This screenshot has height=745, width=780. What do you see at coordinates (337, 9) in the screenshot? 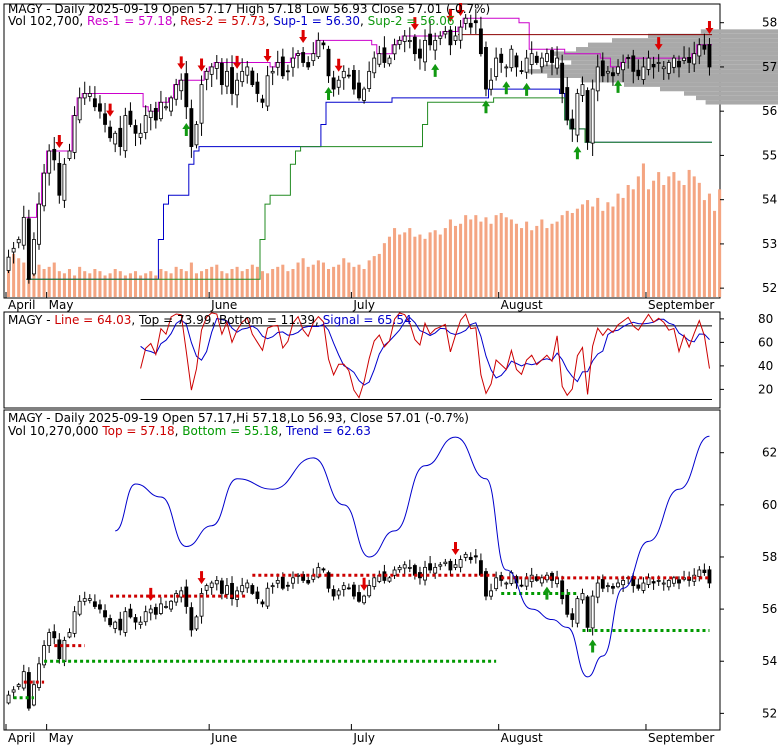
I see `low-value: Low 56.93` at bounding box center [337, 9].